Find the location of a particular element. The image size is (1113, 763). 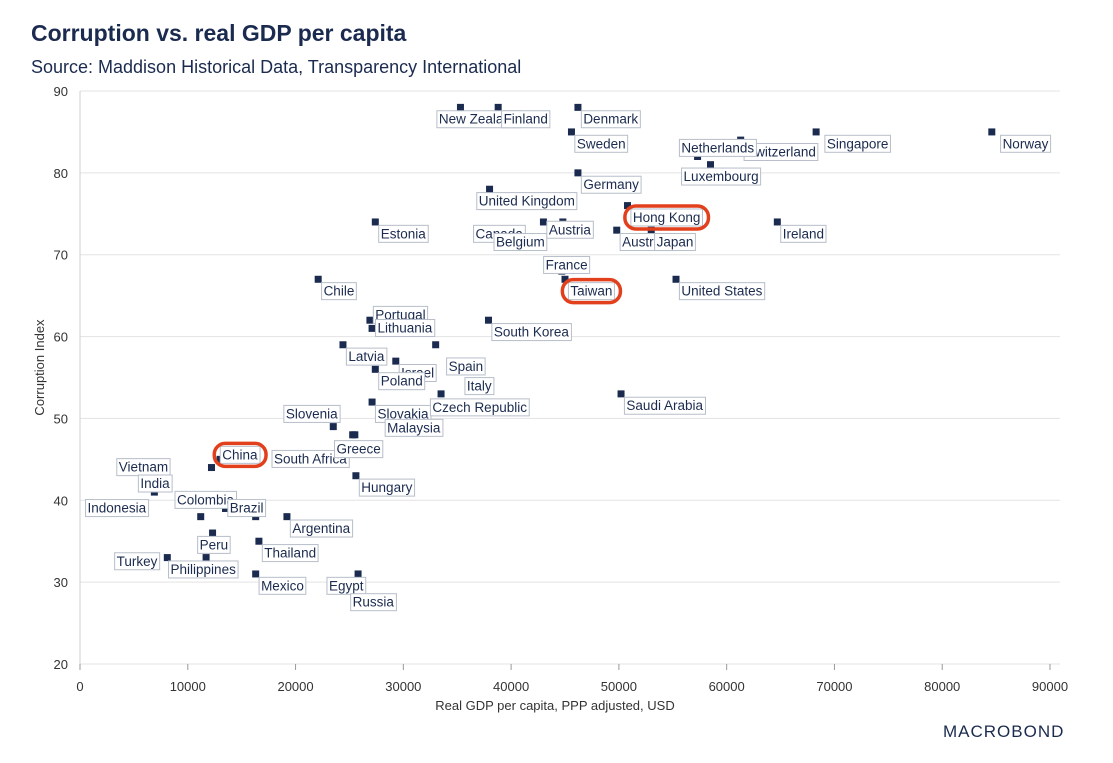

y-tick-label: 20 is located at coordinates (61, 664).